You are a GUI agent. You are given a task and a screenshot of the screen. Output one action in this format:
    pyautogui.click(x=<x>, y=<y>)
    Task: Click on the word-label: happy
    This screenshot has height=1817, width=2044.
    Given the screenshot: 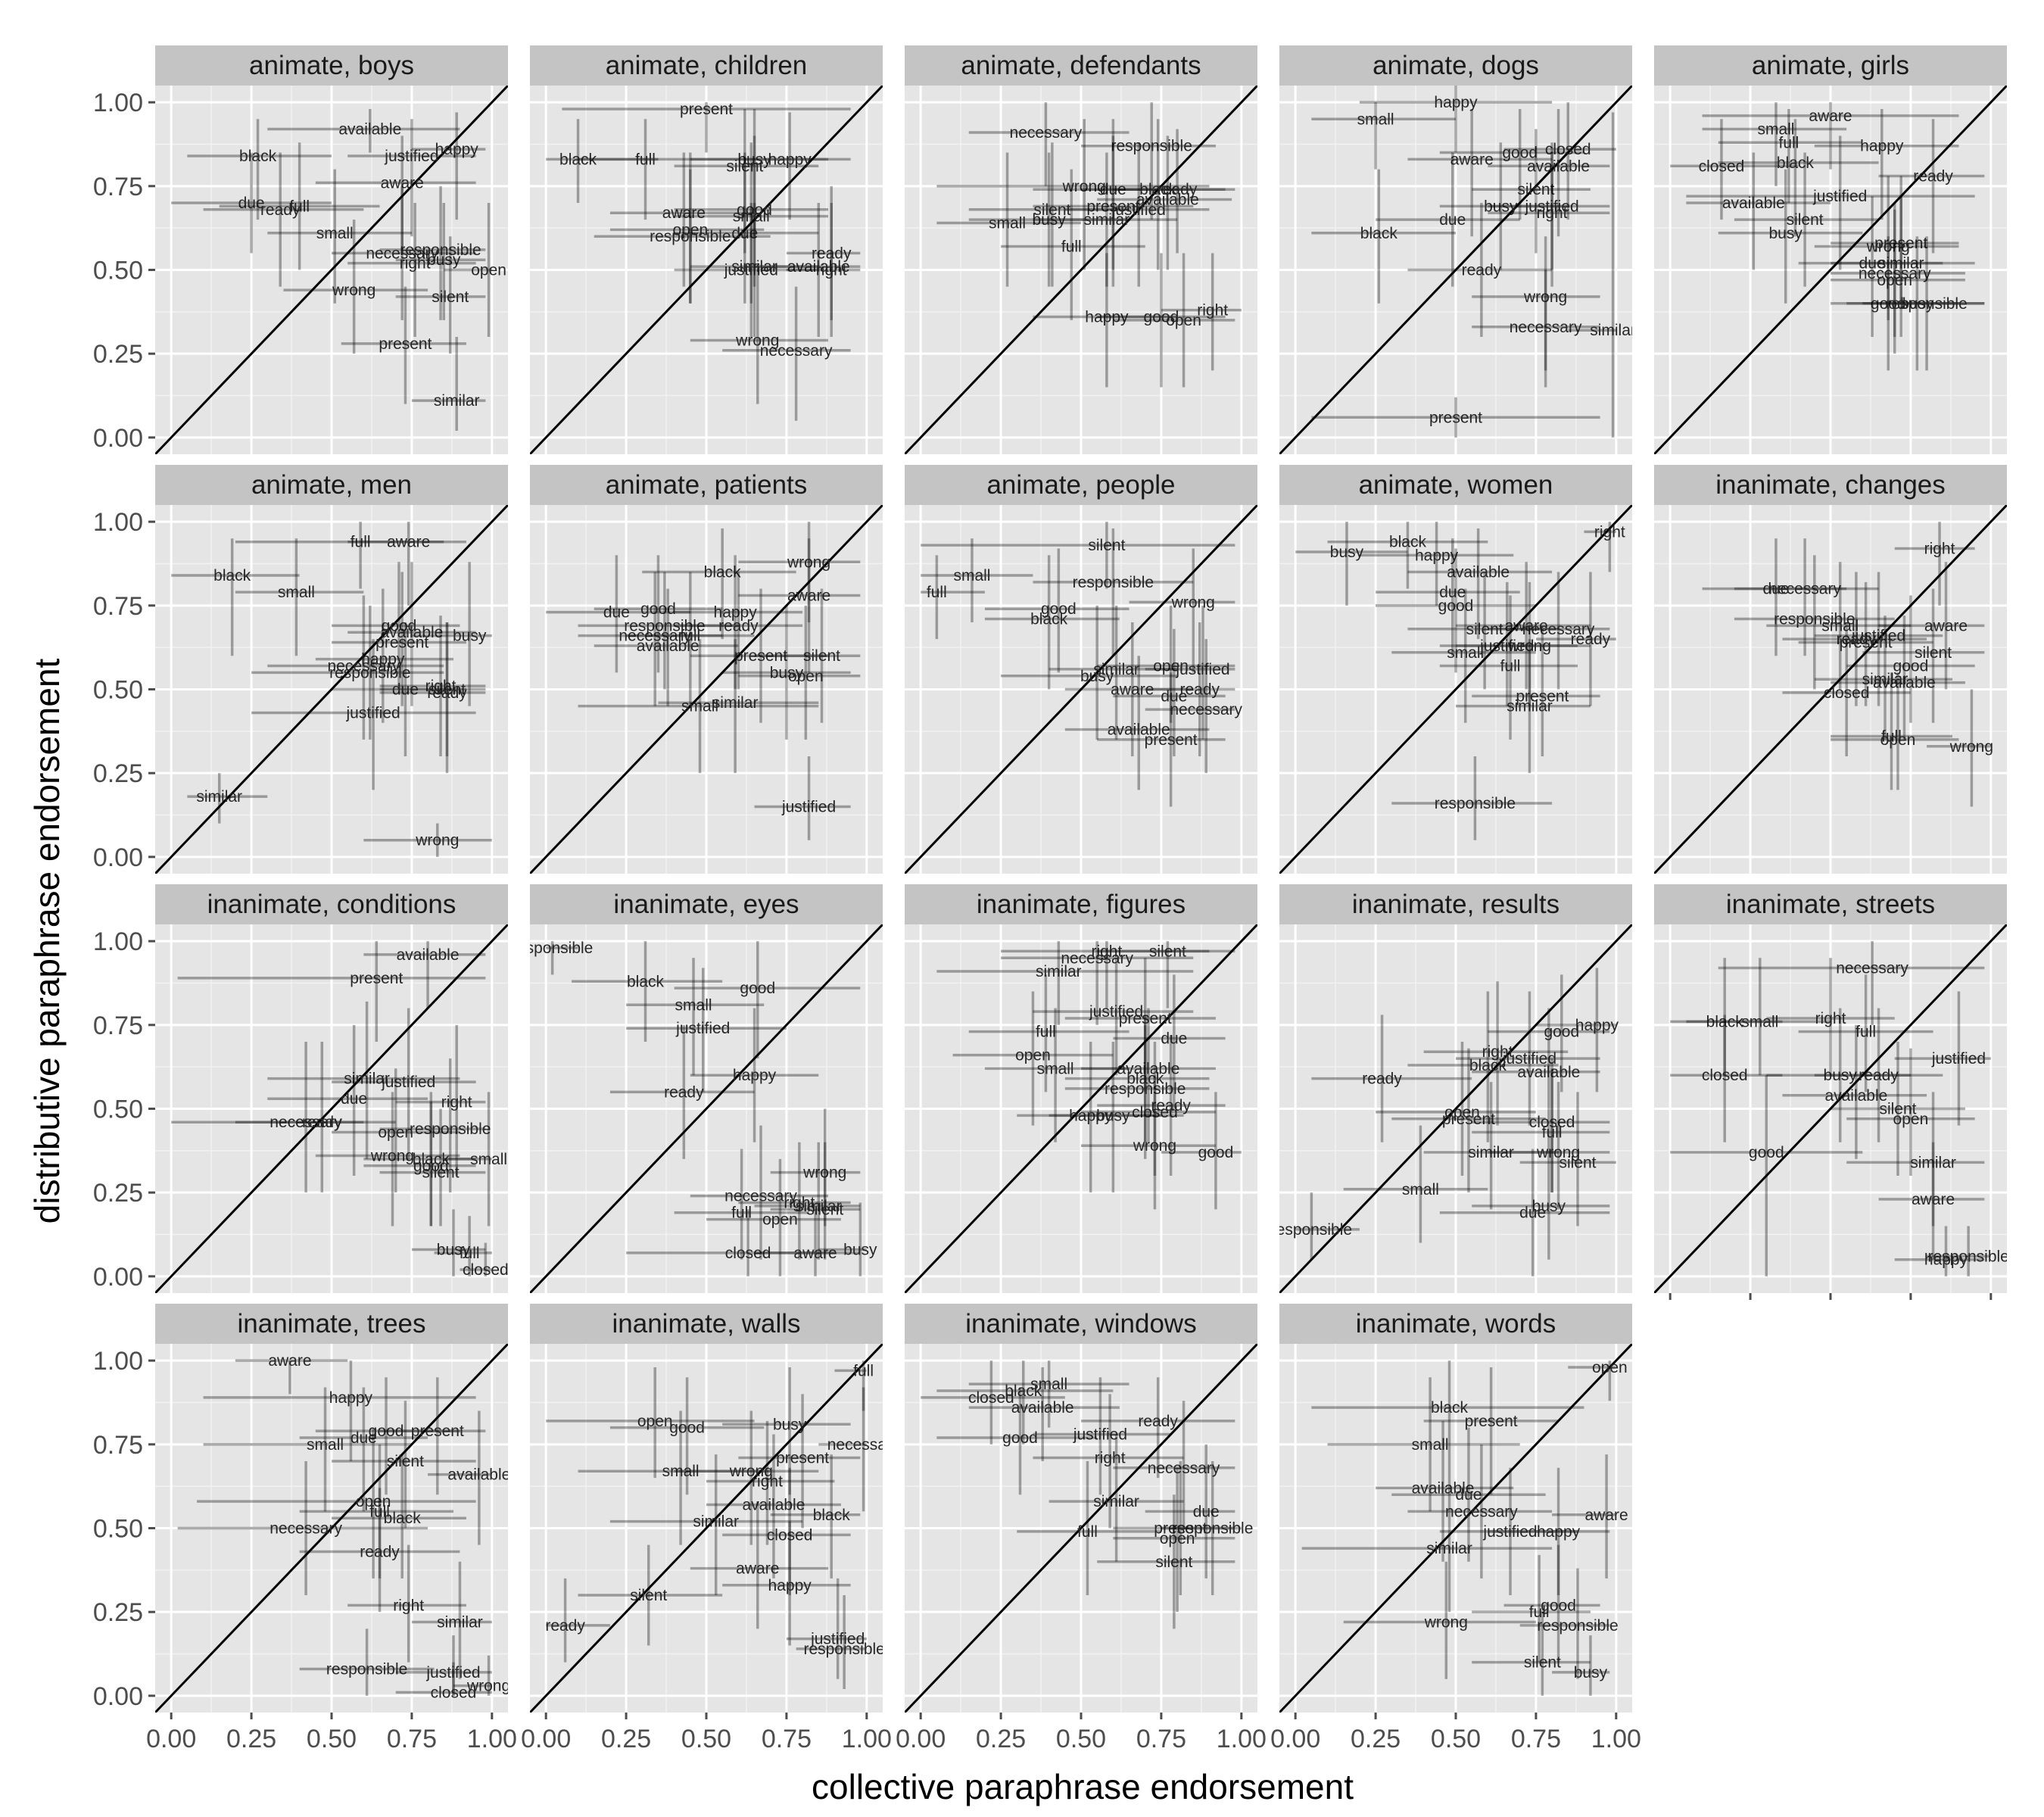 What is the action you would take?
    pyautogui.click(x=1456, y=102)
    